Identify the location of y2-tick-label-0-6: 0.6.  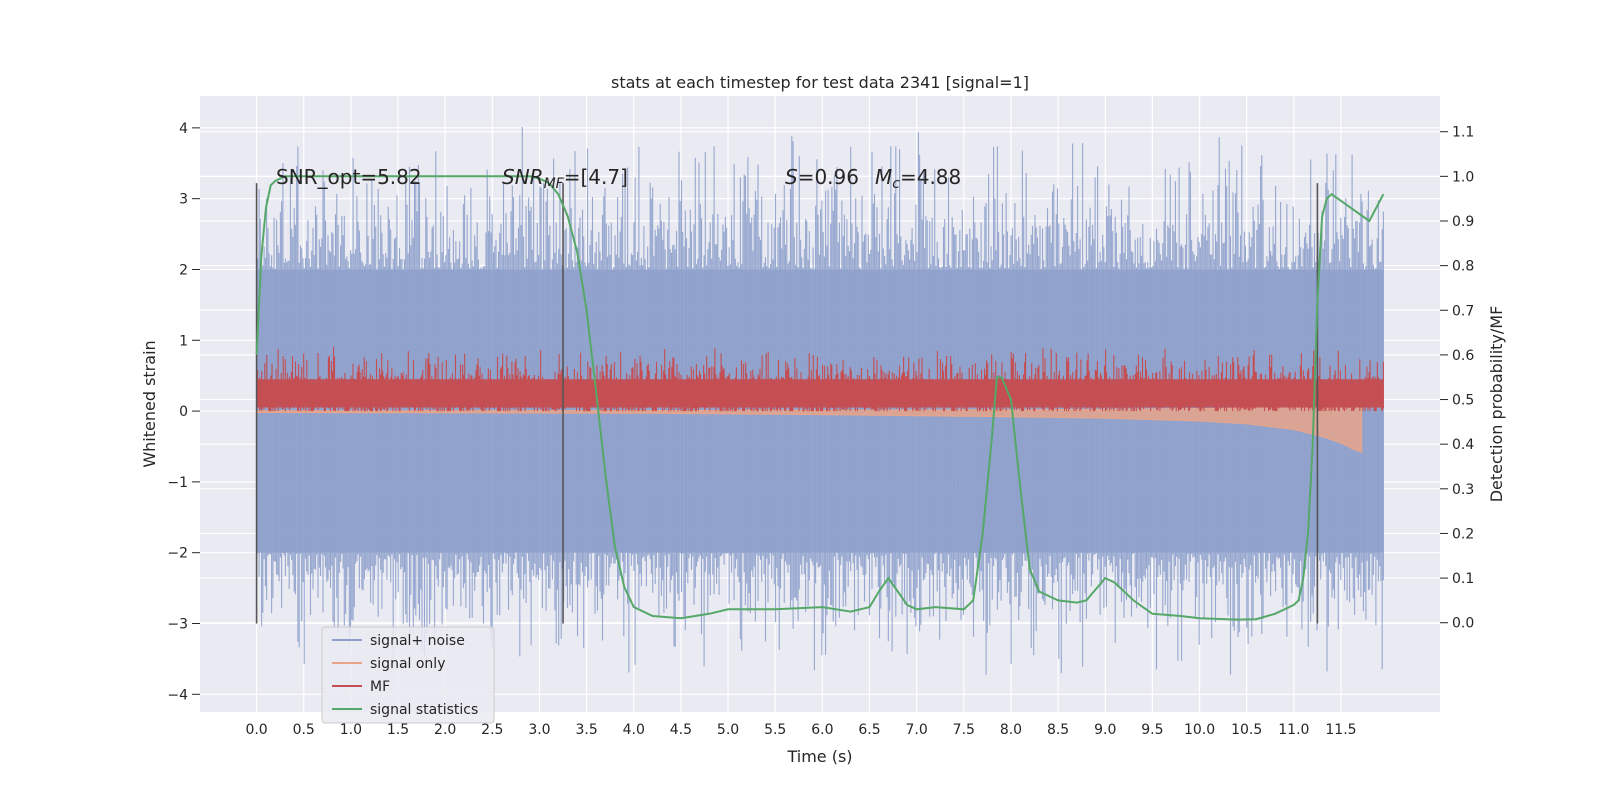
(1463, 356).